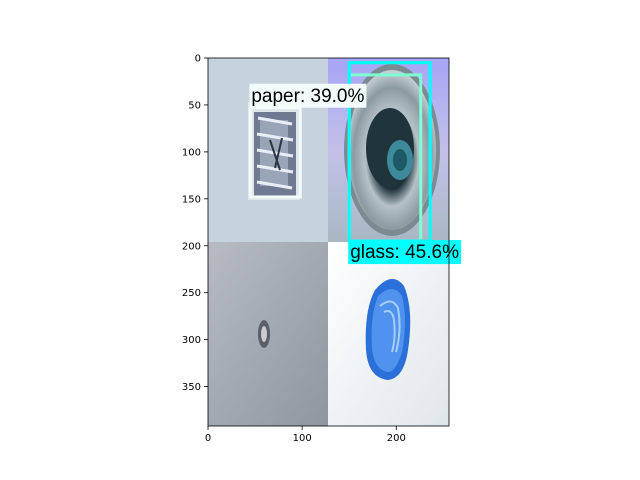 The image size is (640, 480). What do you see at coordinates (195, 223) in the screenshot?
I see `y-axis-ticks: 0 50 100 150 200 250 300 350` at bounding box center [195, 223].